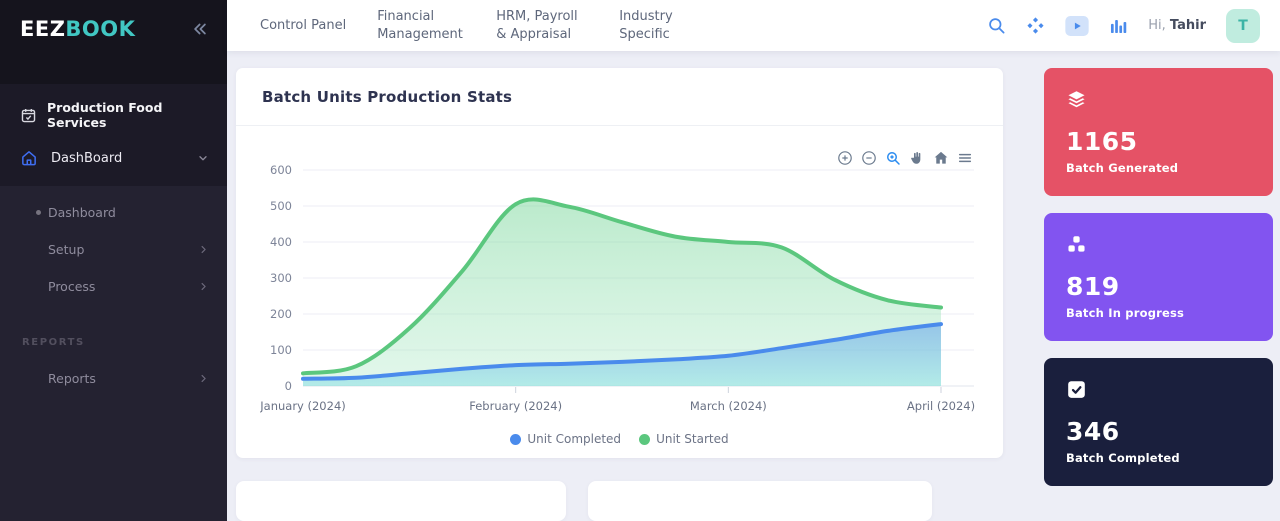 Image resolution: width=1280 pixels, height=521 pixels. I want to click on menu-item-industry-specific: Industry Specific, so click(646, 25).